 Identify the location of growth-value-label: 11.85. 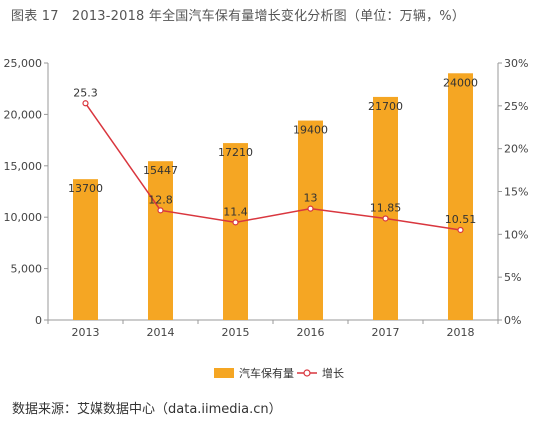
(386, 207).